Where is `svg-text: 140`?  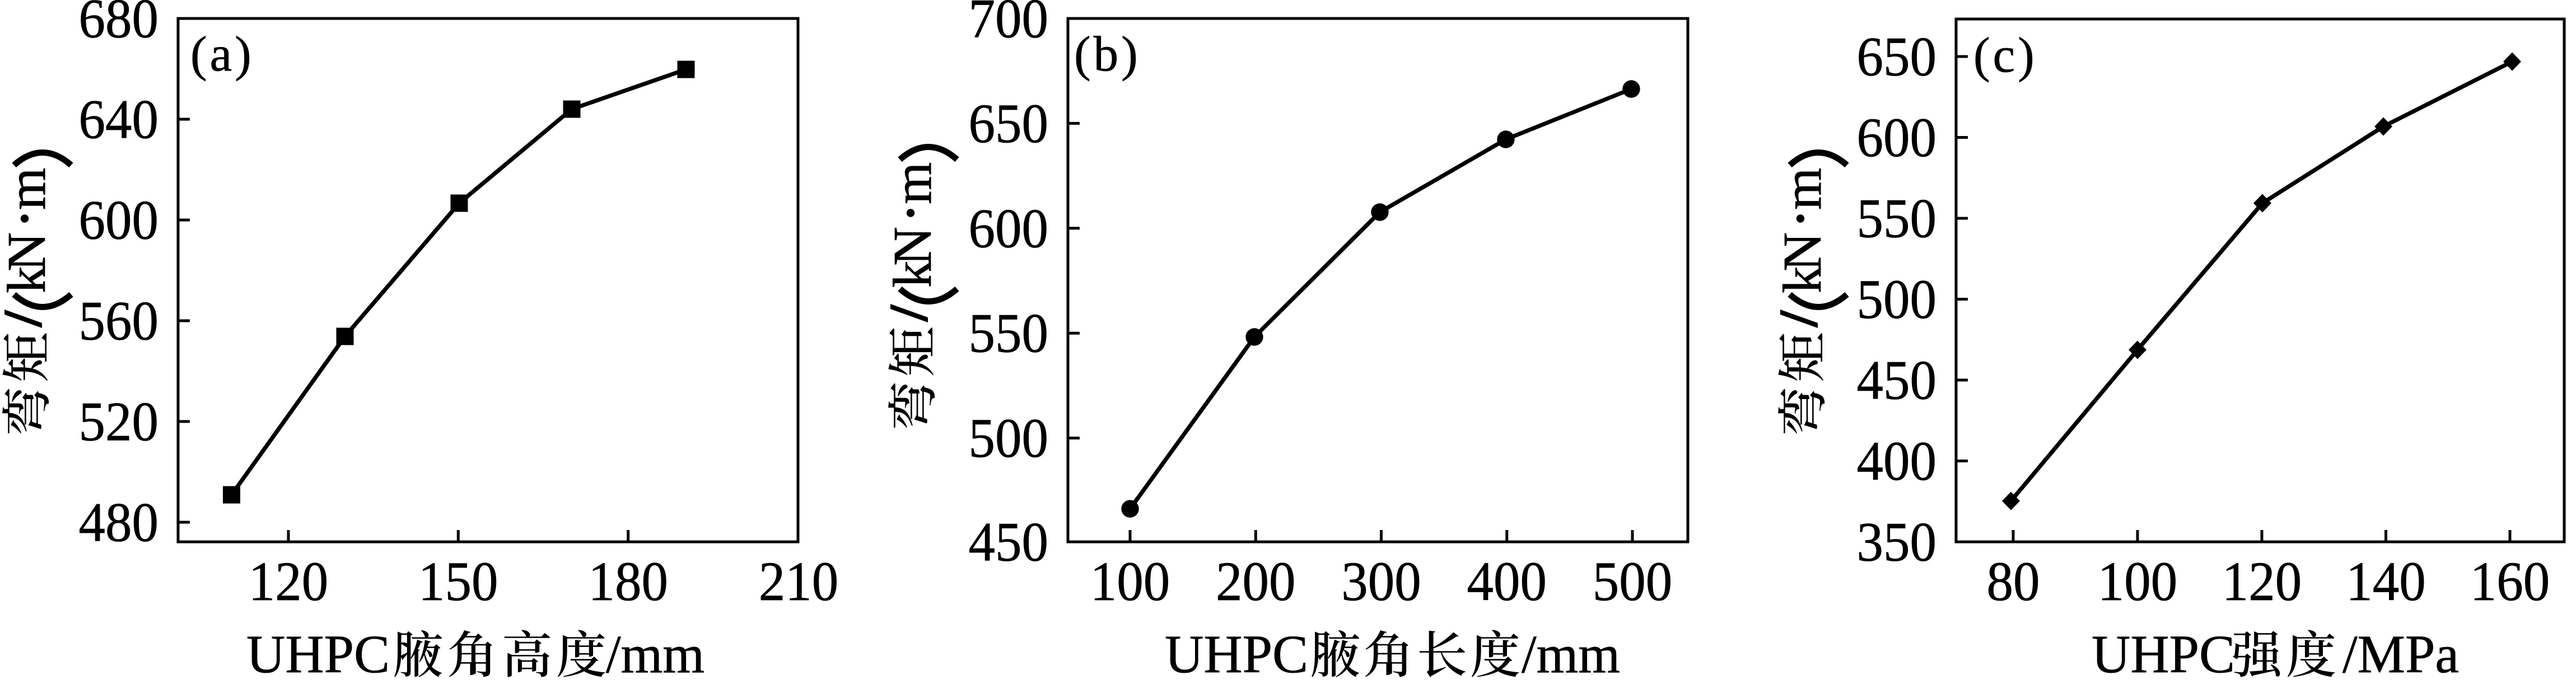
svg-text: 140 is located at coordinates (2385, 582).